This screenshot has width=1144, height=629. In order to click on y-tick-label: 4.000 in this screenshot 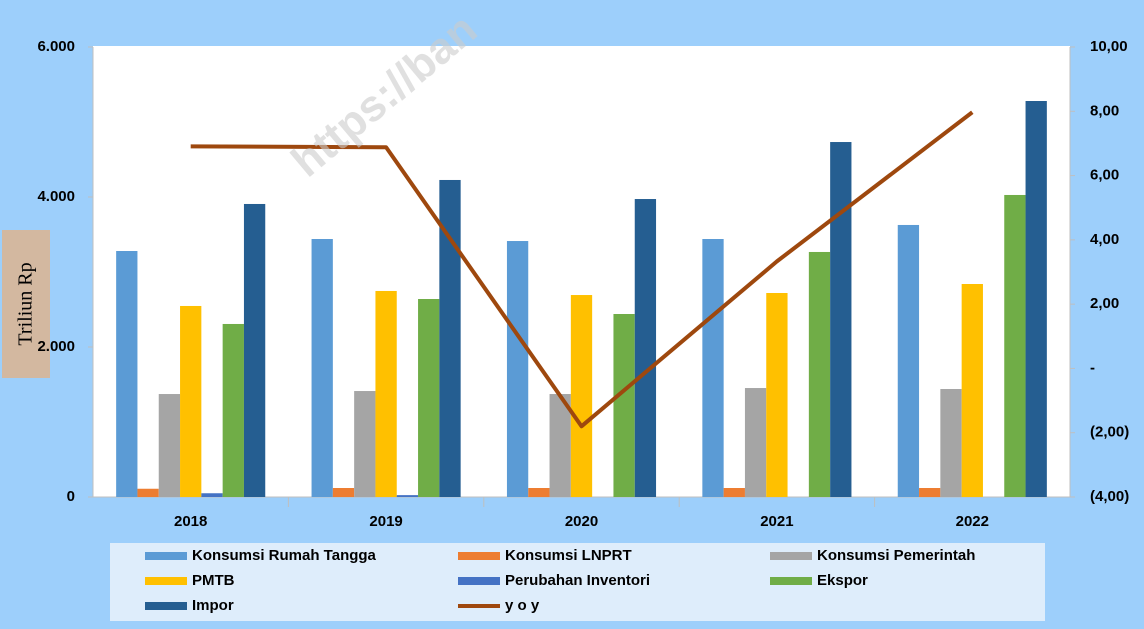, I will do `click(56, 196)`.